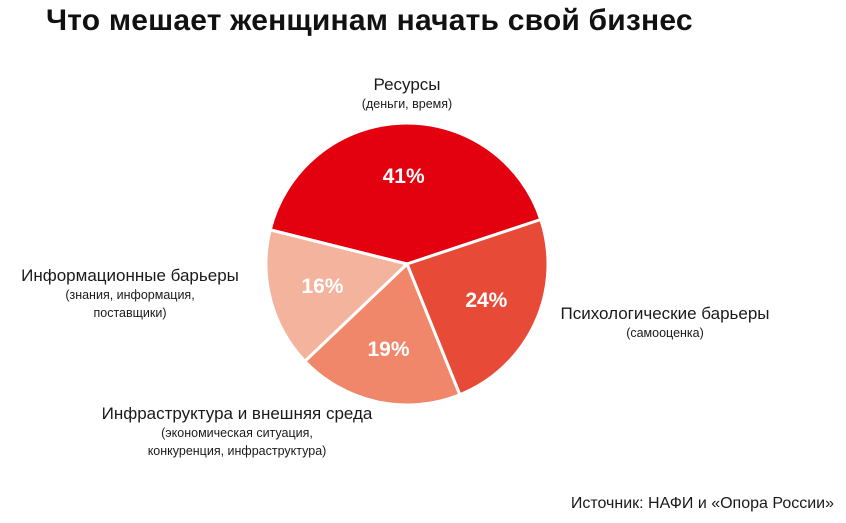 The image size is (846, 523). Describe the element at coordinates (389, 349) in the screenshot. I see `slice-value-infra: 19%` at that location.